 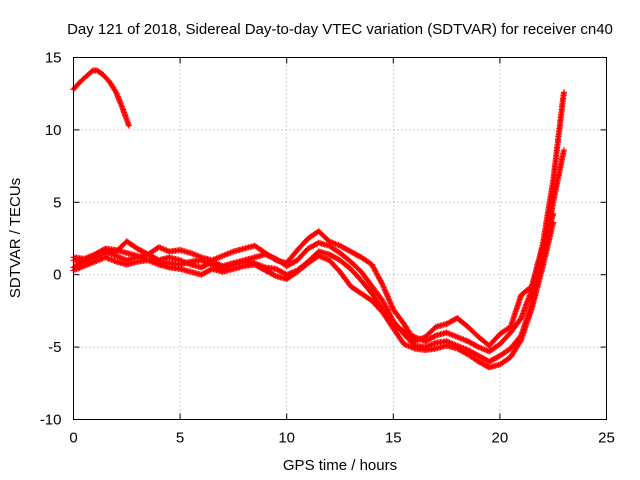 I want to click on x-tick-label: 5, so click(x=180, y=438).